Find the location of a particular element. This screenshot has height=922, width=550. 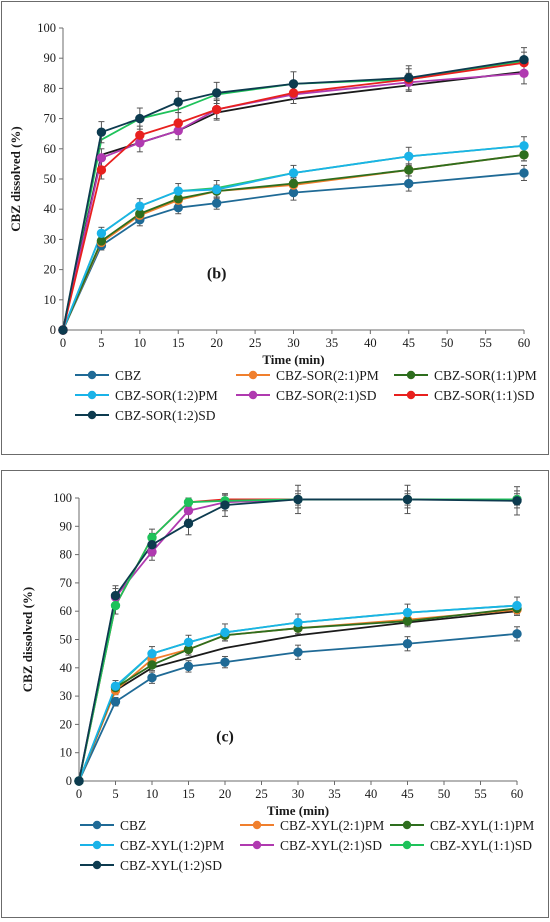

x-tick-label: 15 is located at coordinates (188, 794).